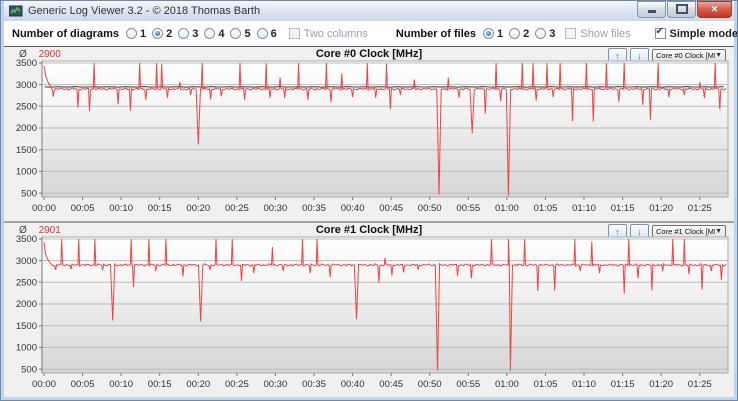 This screenshot has width=738, height=401. I want to click on files-radio-3: 3, so click(545, 34).